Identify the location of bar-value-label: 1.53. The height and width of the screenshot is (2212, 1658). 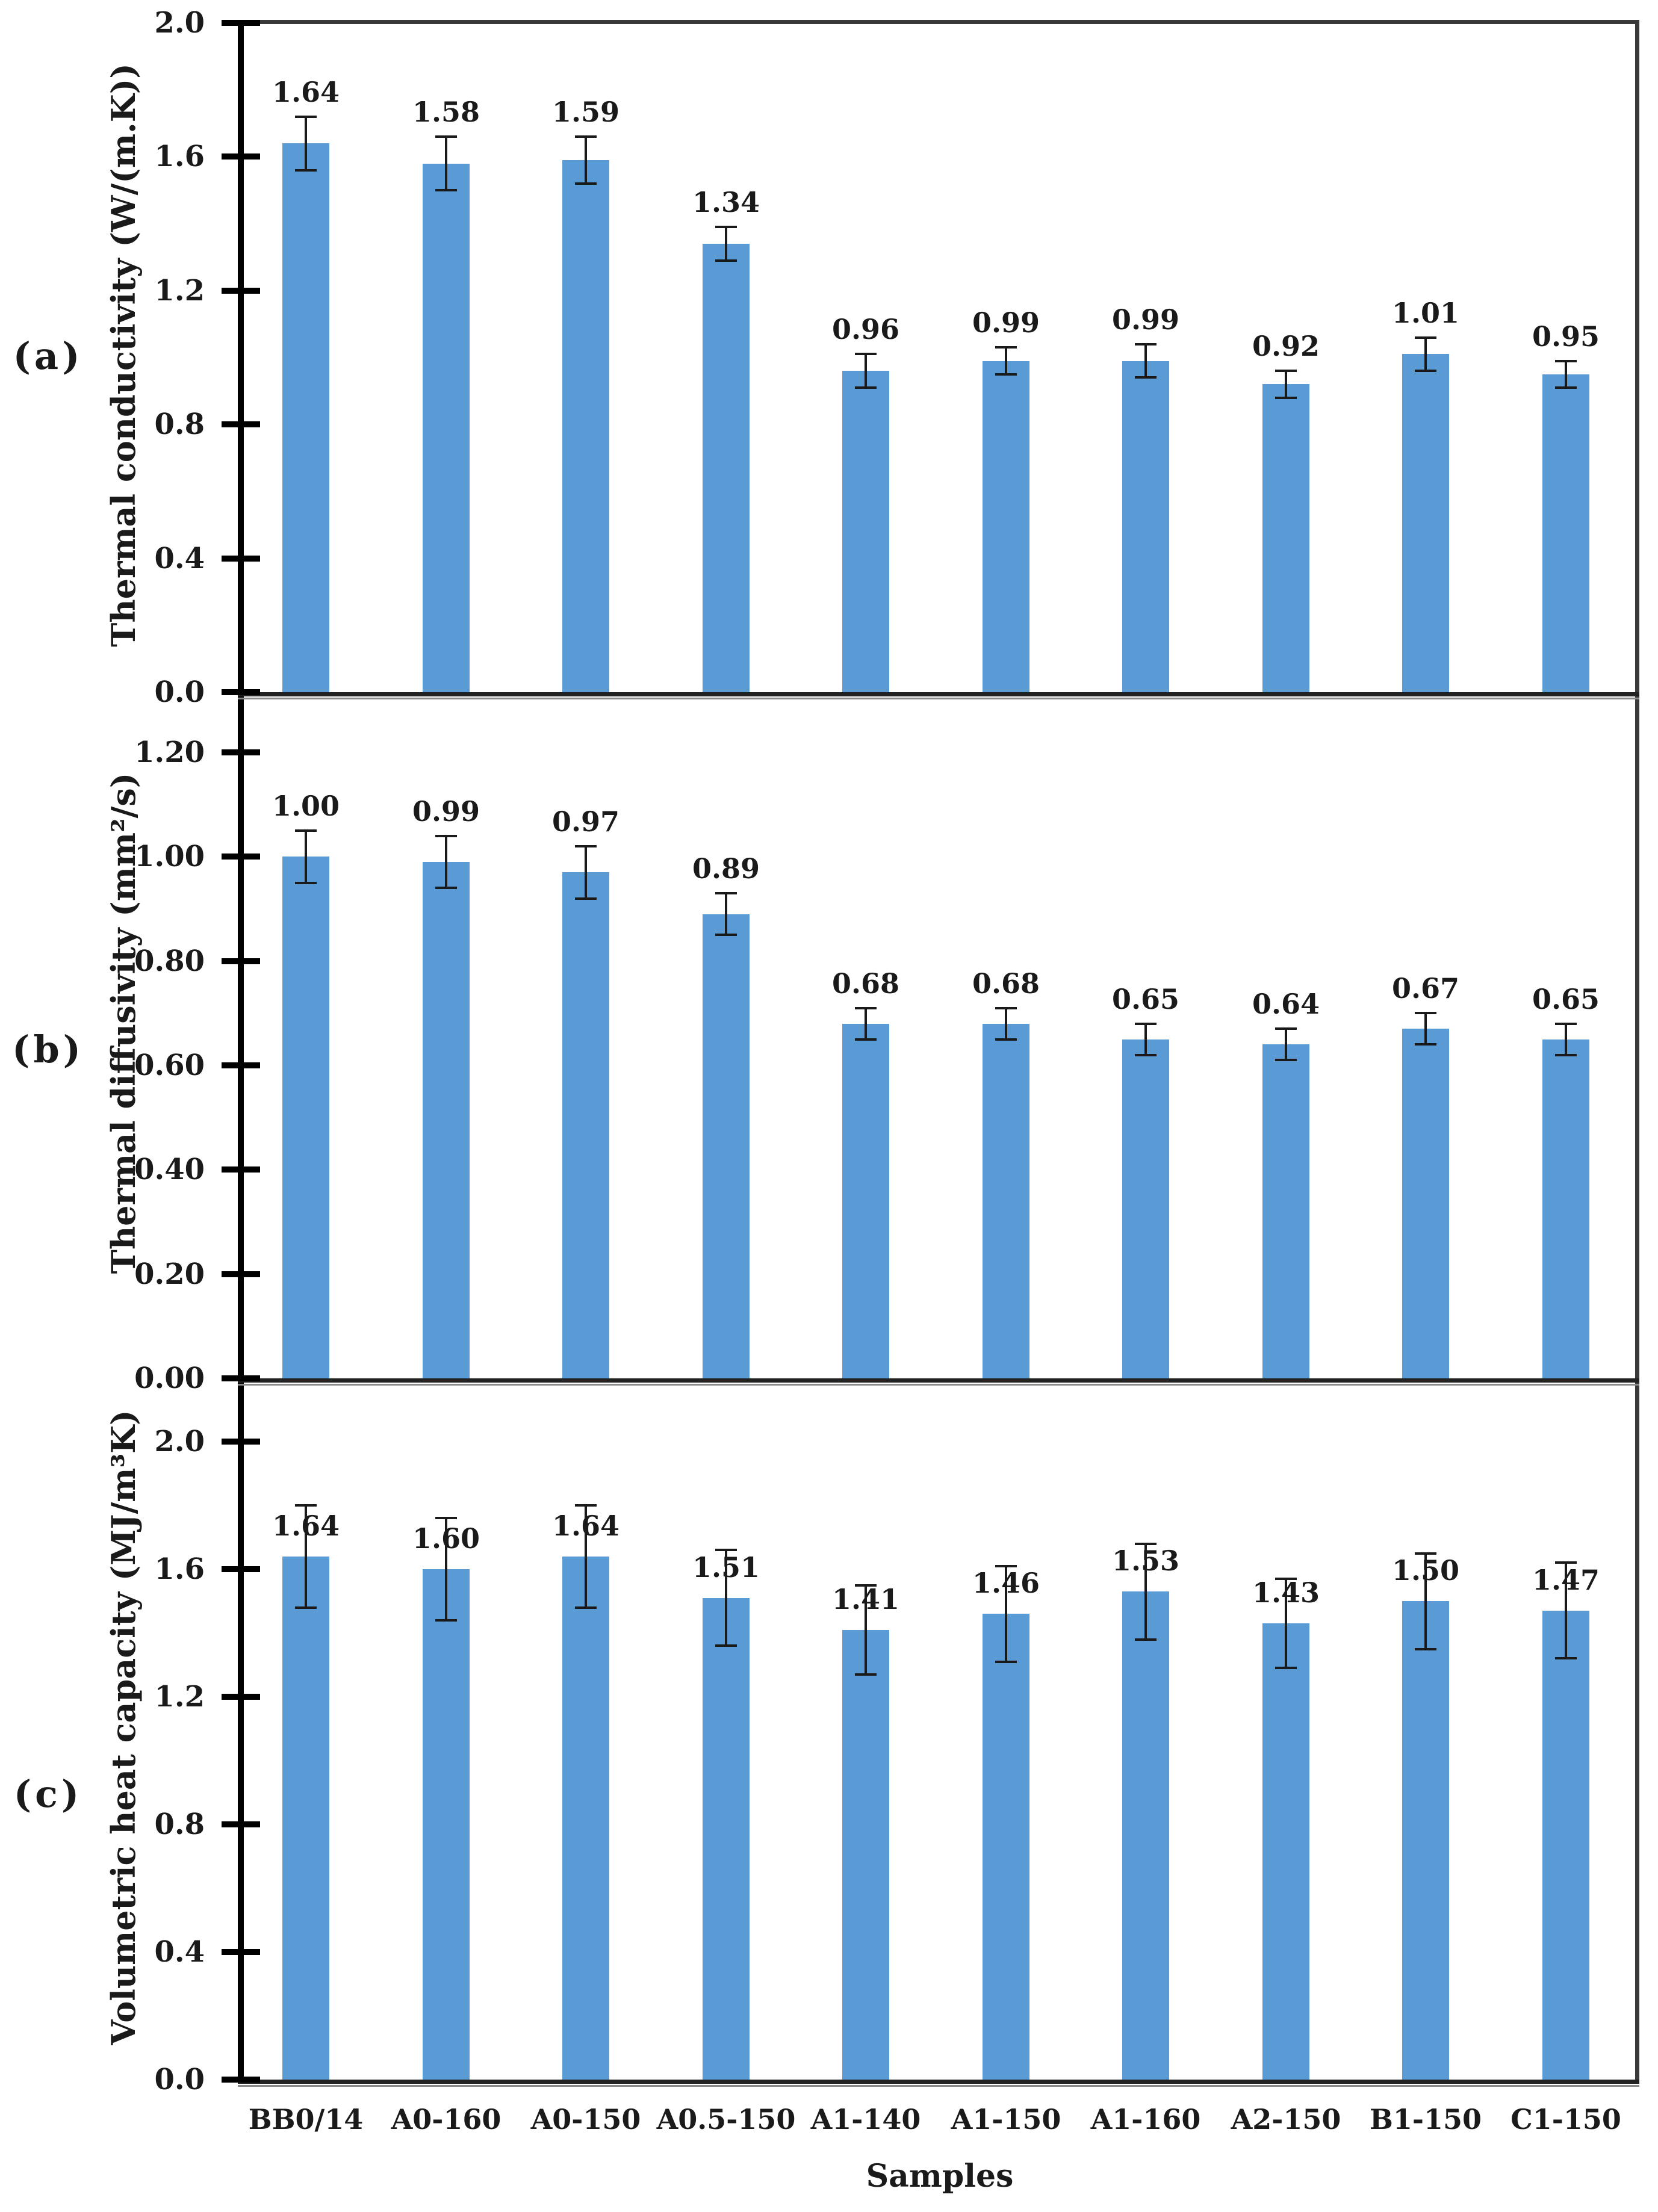
(1145, 1561).